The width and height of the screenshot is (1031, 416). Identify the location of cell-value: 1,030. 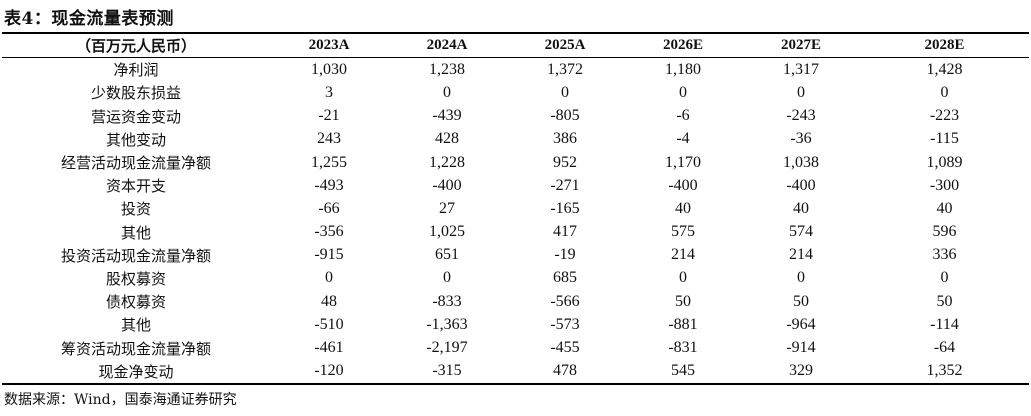
(329, 69).